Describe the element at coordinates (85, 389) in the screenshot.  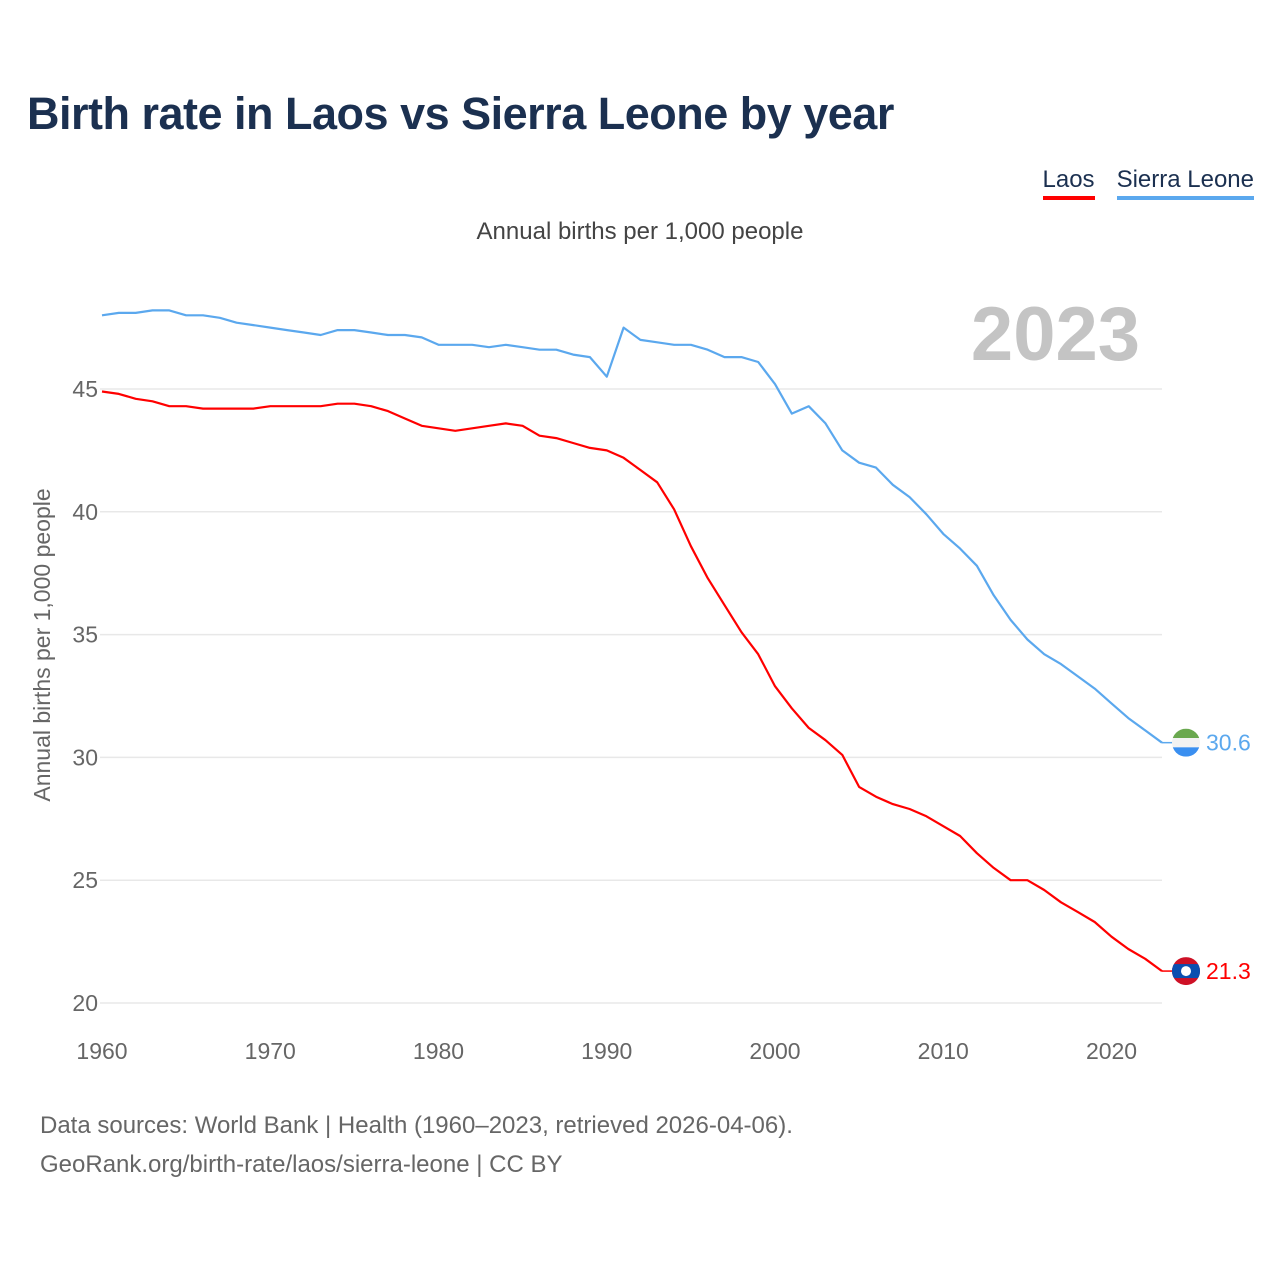
I see `y-tick-label: 45` at that location.